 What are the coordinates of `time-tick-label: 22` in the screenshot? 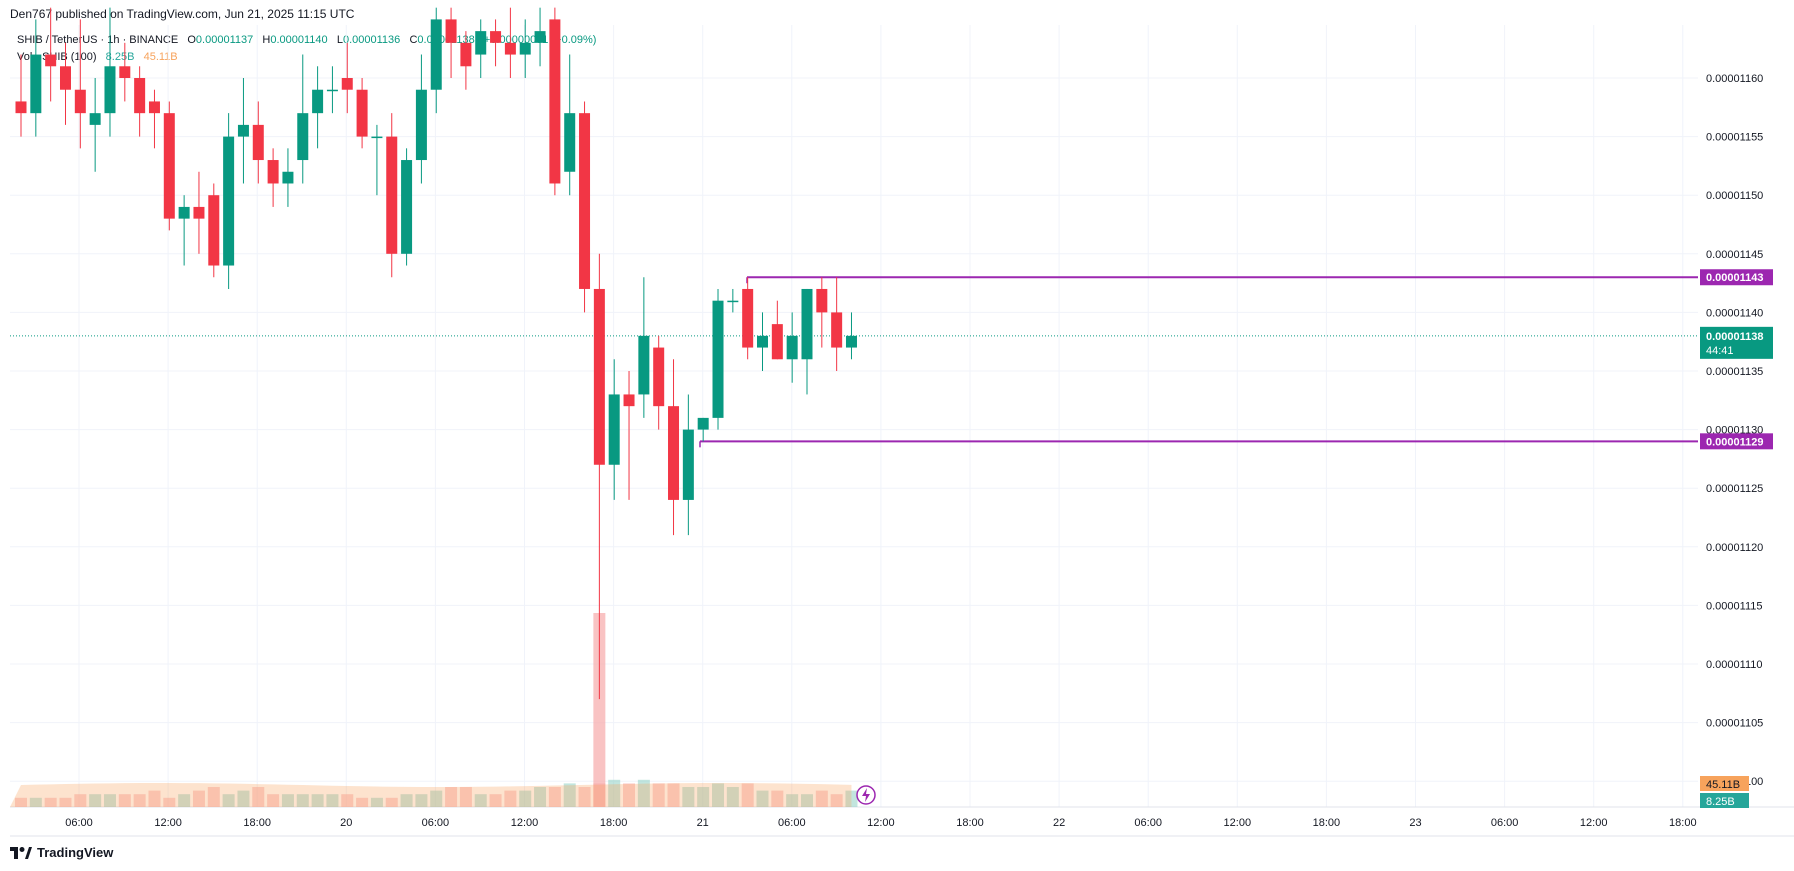 It's located at (1059, 823).